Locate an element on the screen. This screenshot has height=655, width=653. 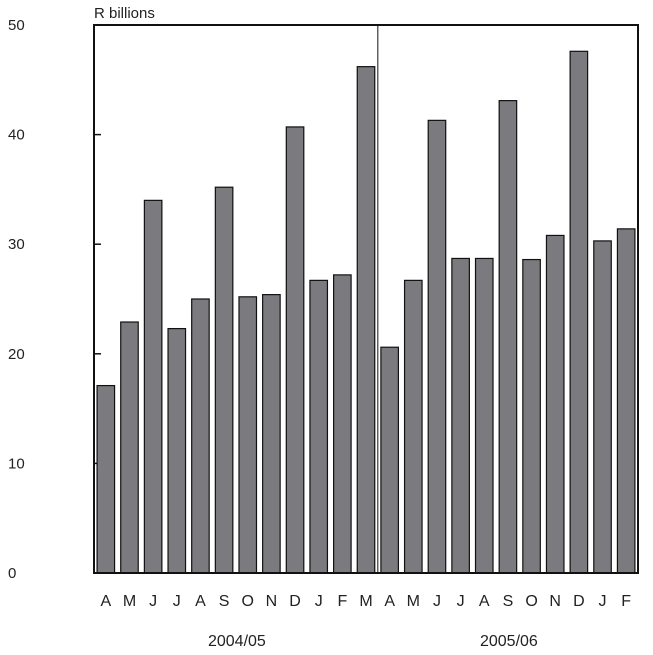
y-tick-label: 30 is located at coordinates (16, 244).